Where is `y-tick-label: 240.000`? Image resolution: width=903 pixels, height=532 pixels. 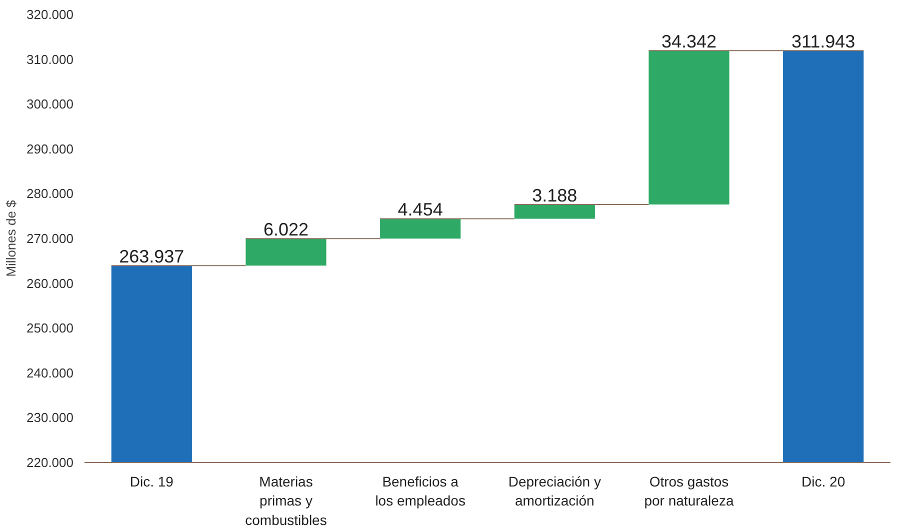 y-tick-label: 240.000 is located at coordinates (50, 372).